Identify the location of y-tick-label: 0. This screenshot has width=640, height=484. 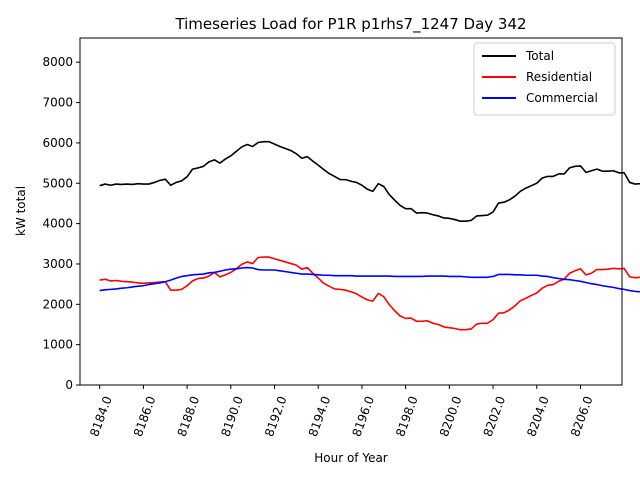
(69, 385).